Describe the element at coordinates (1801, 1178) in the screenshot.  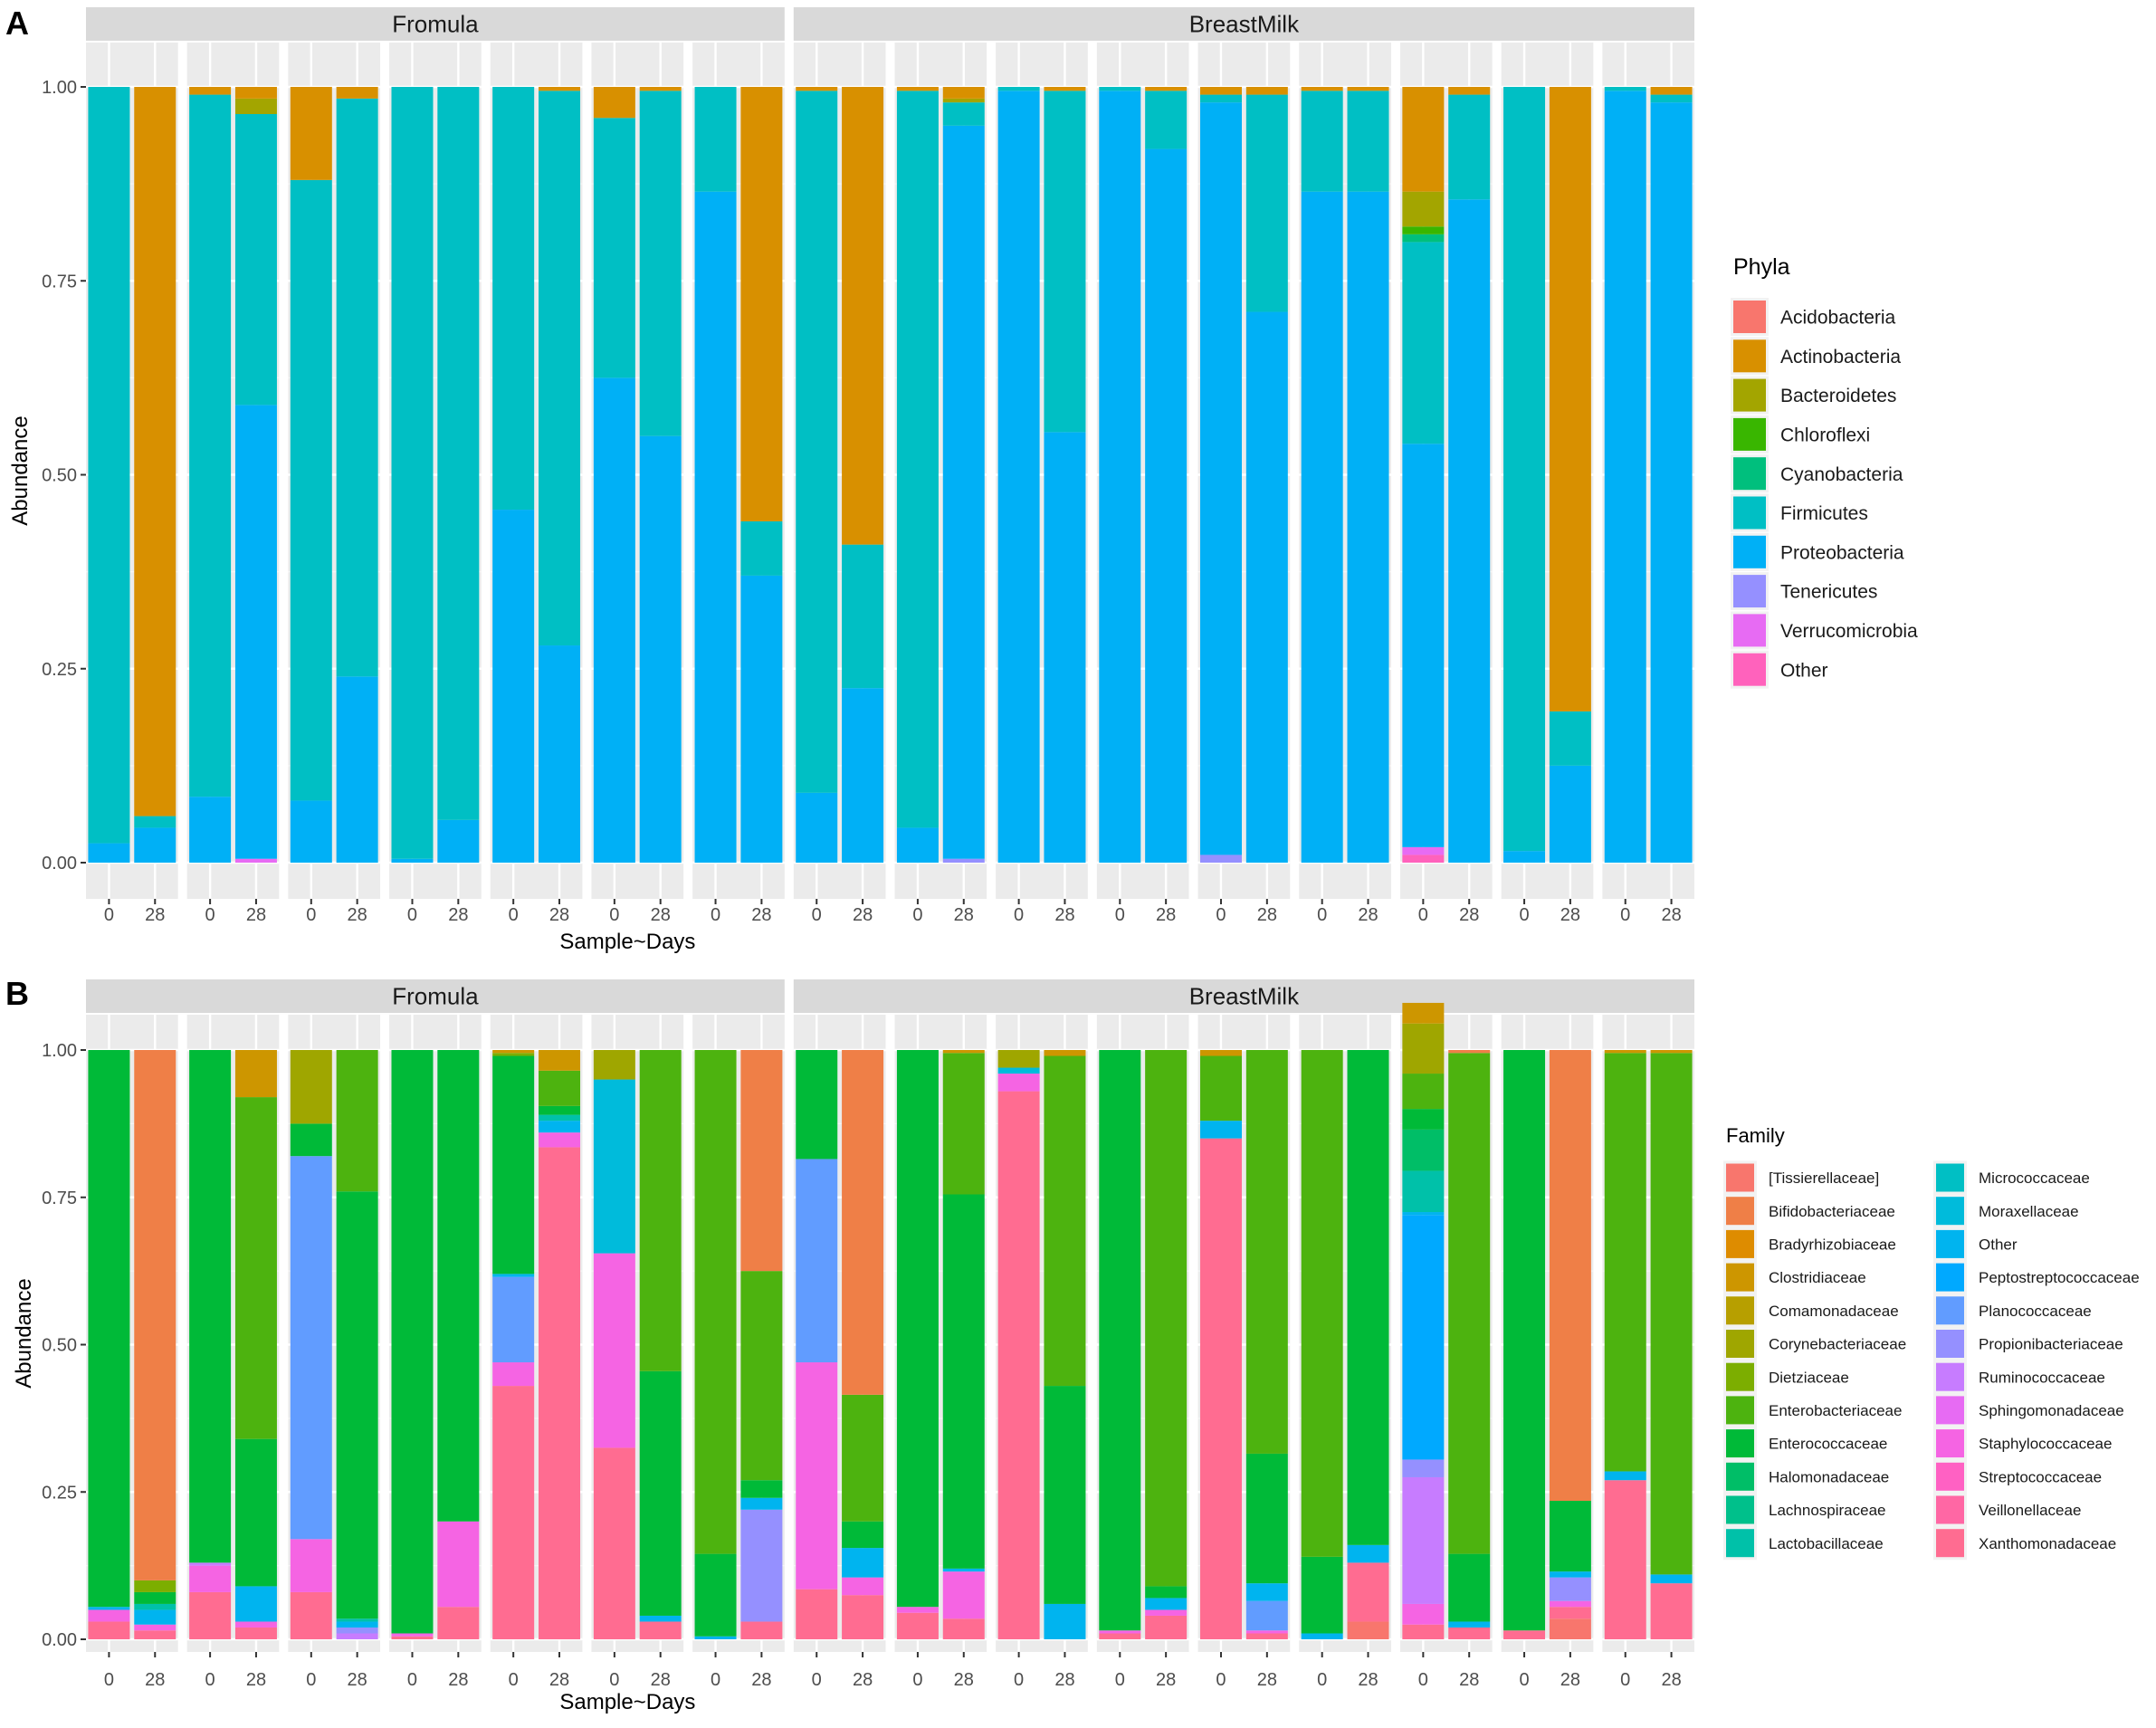
I see `legend-item: [Tissierellaceae]` at that location.